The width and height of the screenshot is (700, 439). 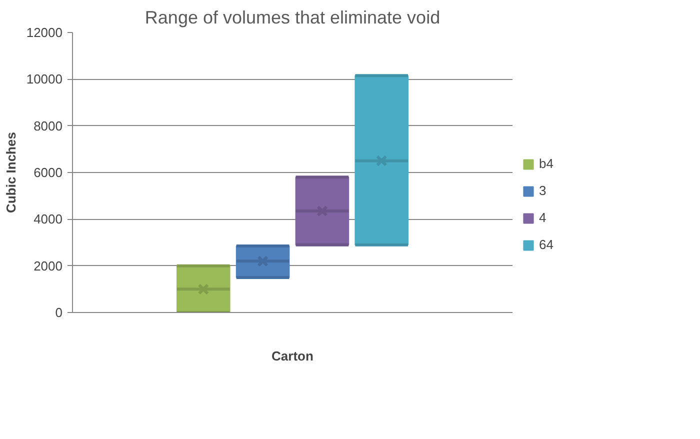 What do you see at coordinates (48, 266) in the screenshot?
I see `y-tick-label: 2000` at bounding box center [48, 266].